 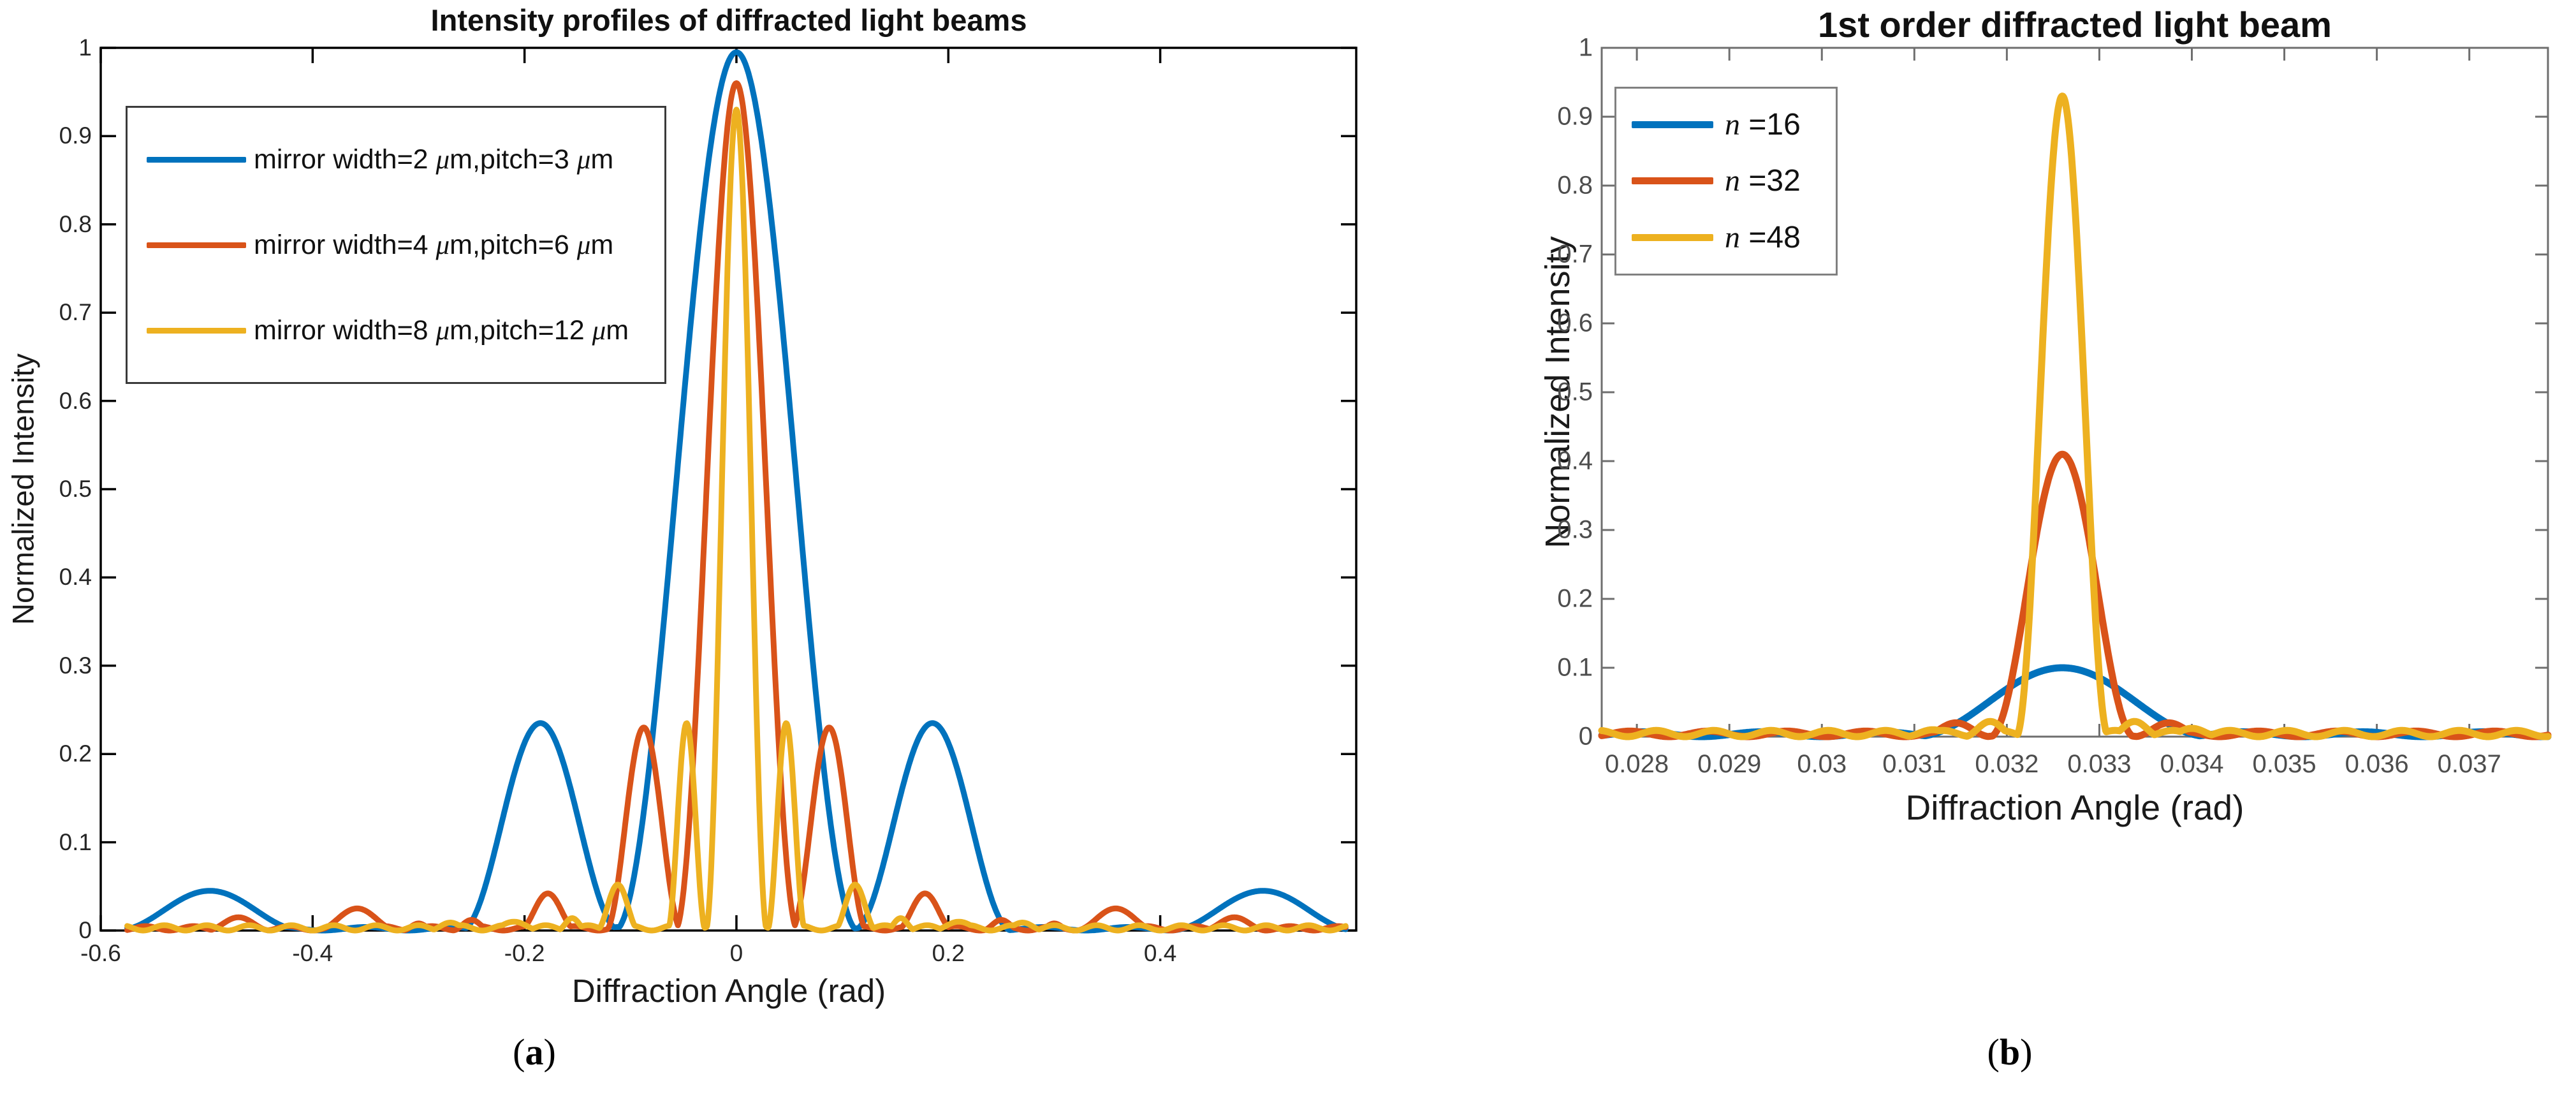 I want to click on chart-b-legend: n =16 n =32 n =48, so click(x=1726, y=181).